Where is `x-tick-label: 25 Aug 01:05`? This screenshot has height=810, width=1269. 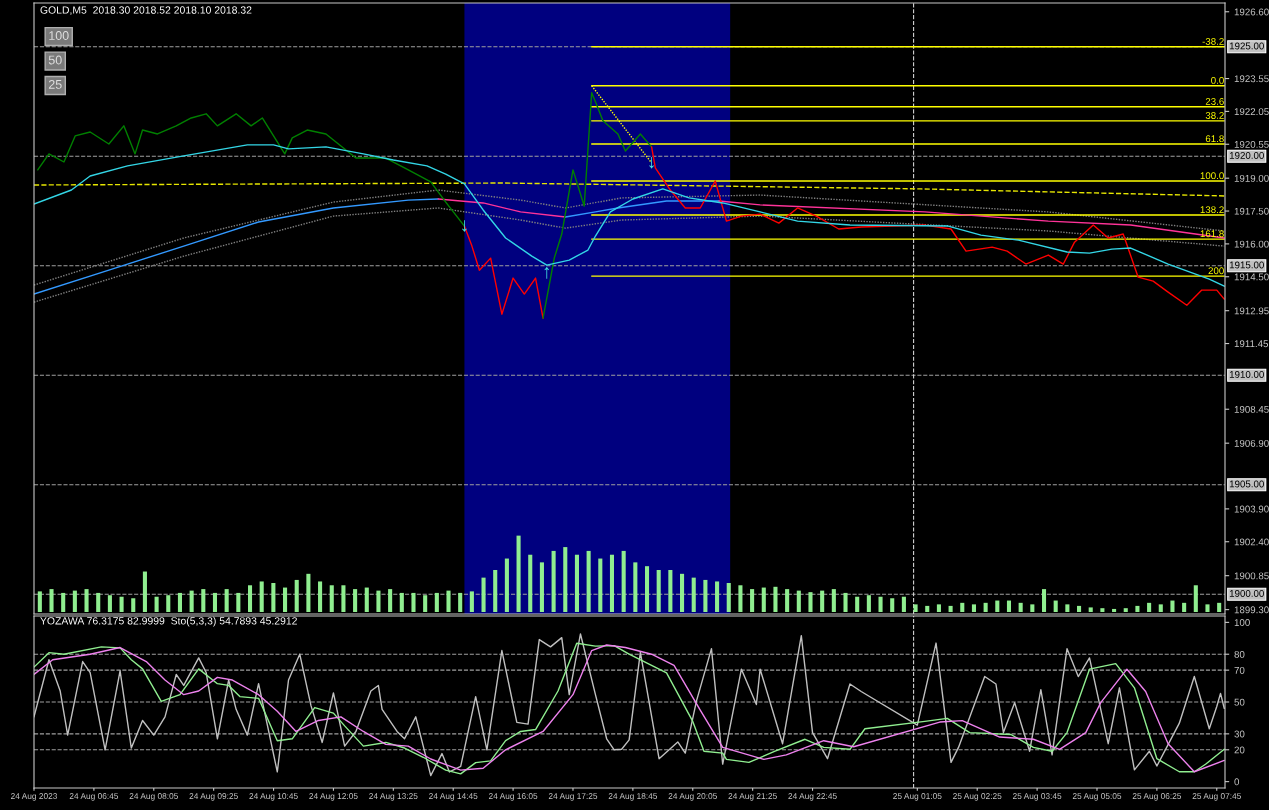 x-tick-label: 25 Aug 01:05 is located at coordinates (917, 797).